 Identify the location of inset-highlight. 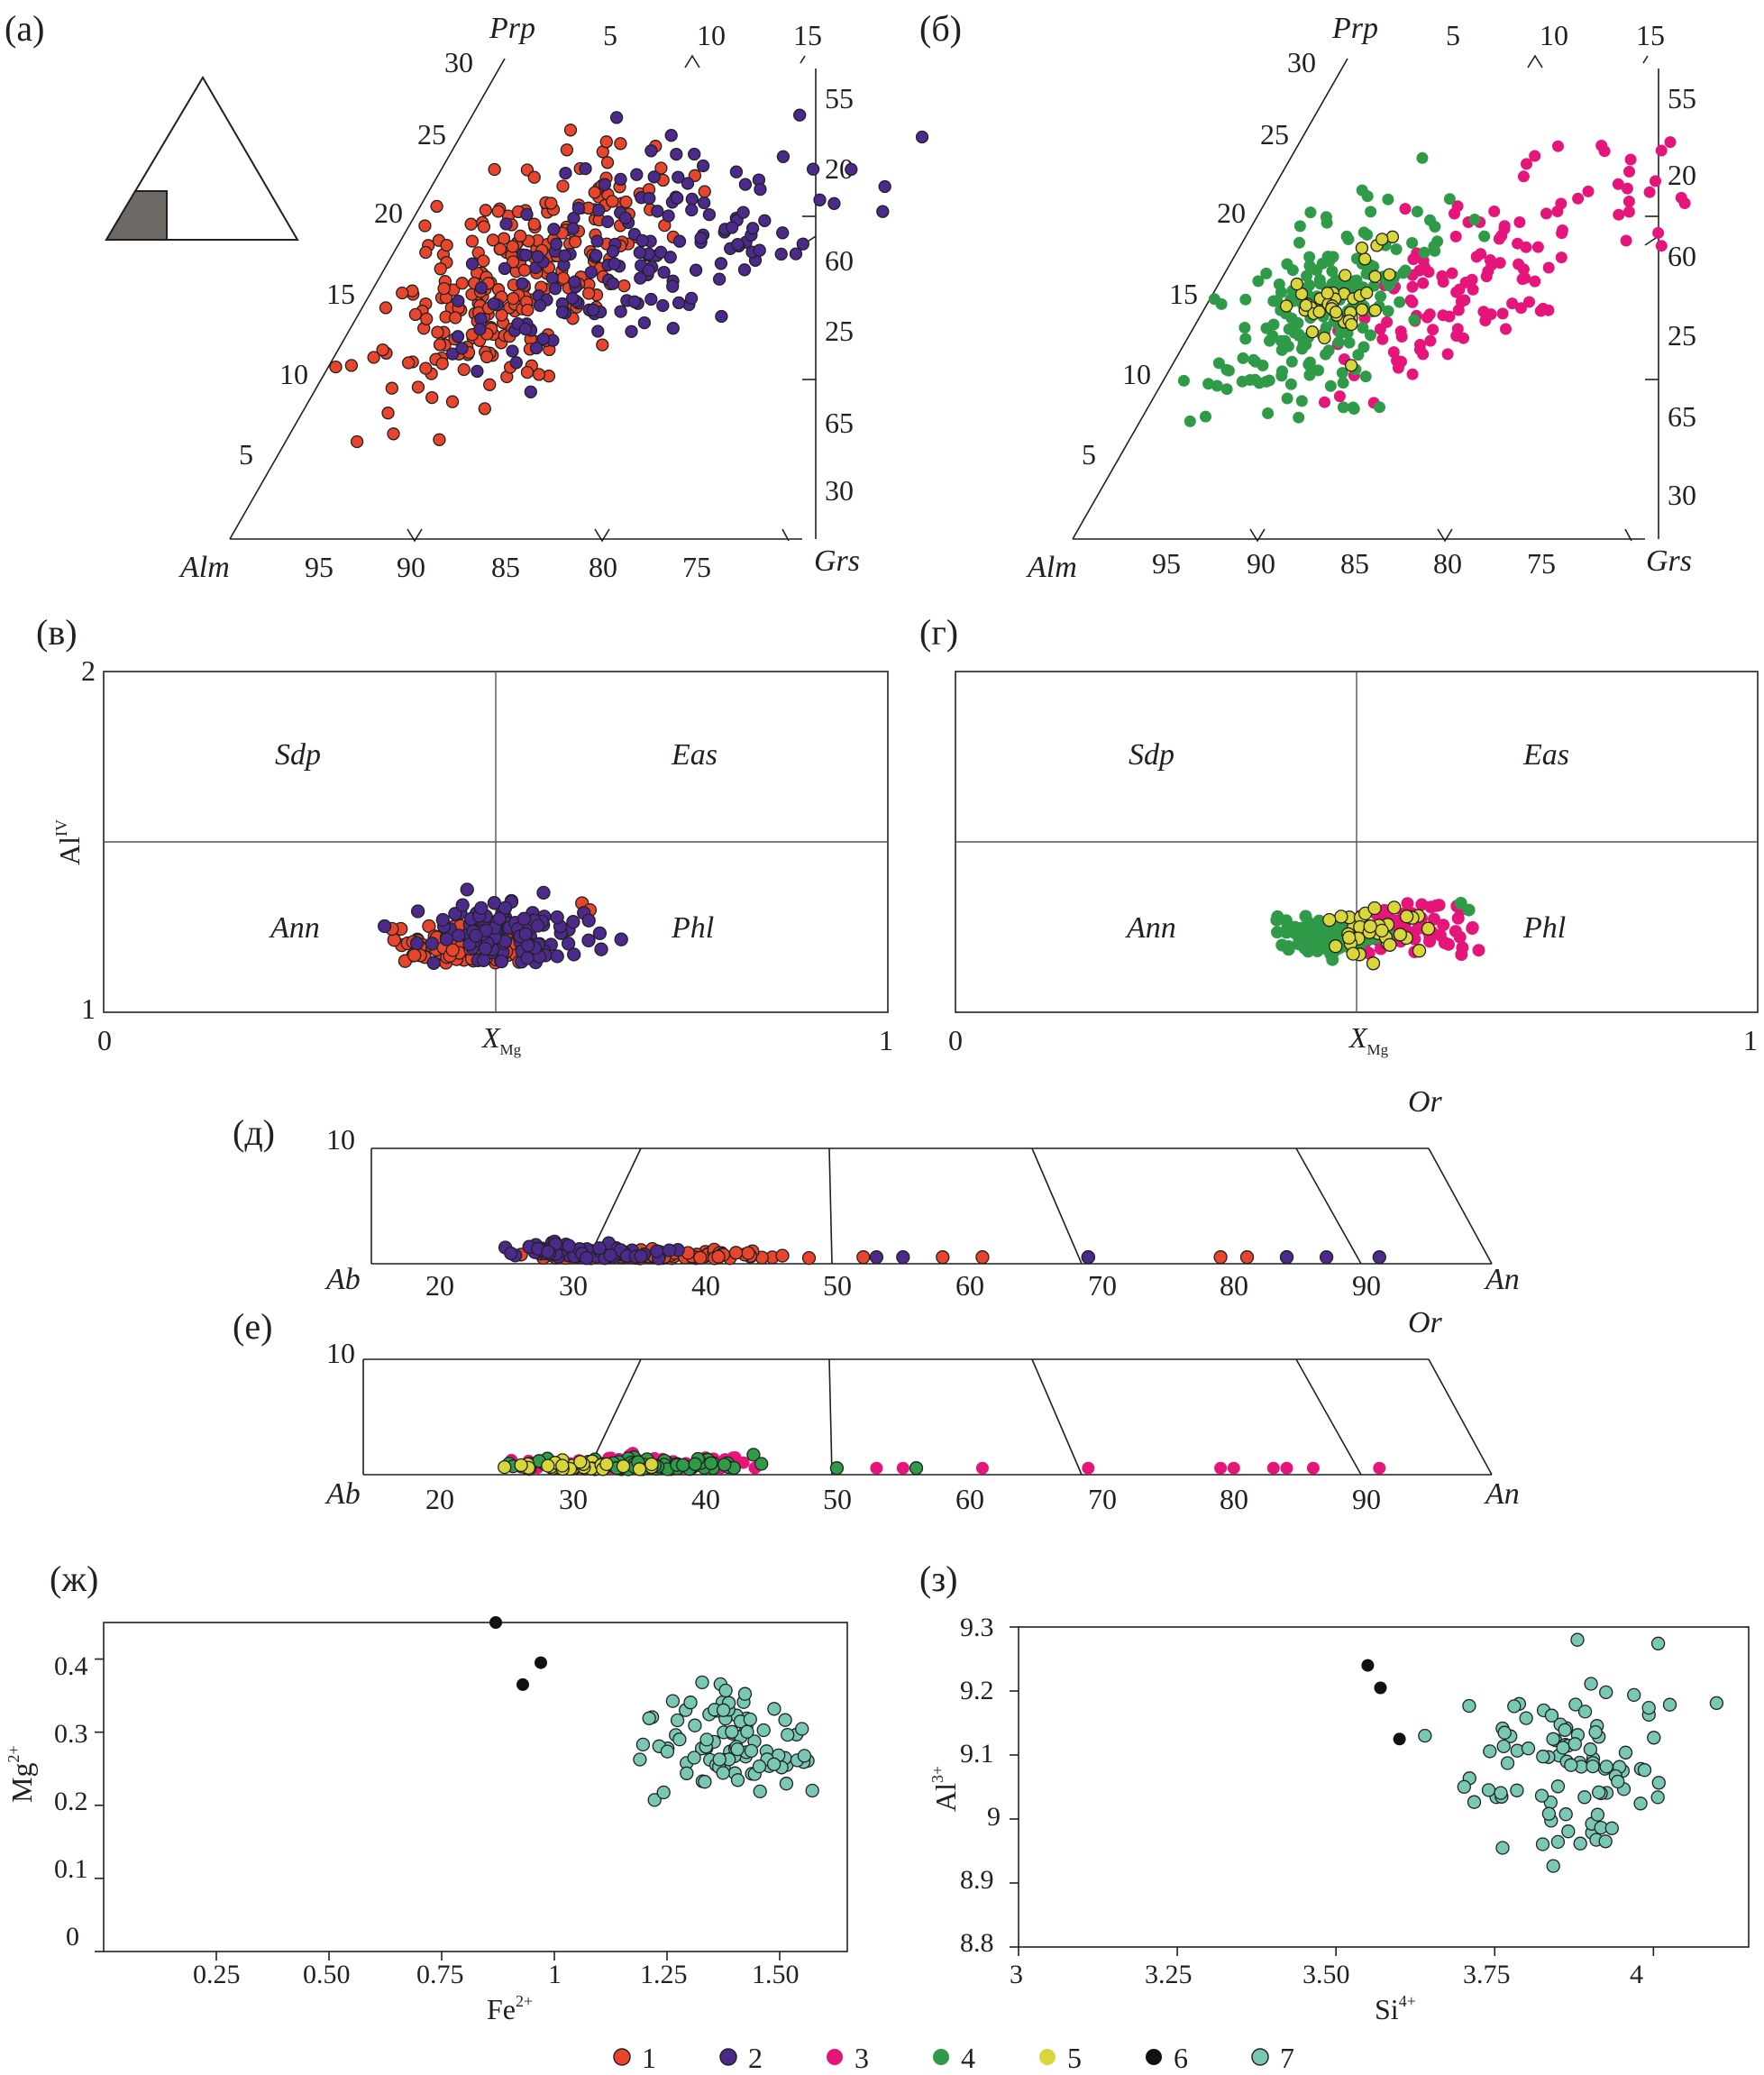
(136, 215).